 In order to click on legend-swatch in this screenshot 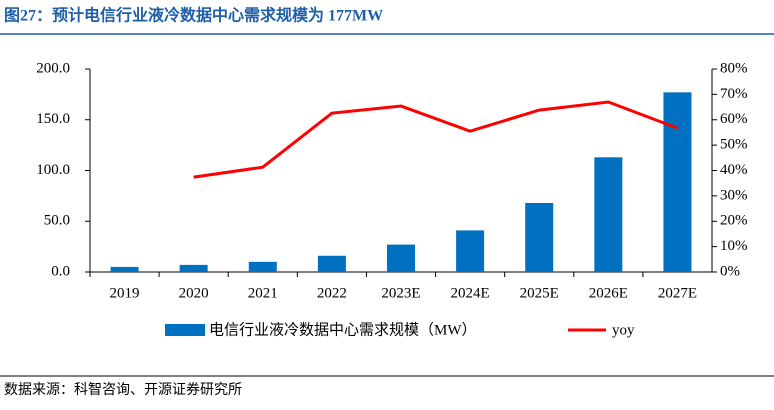, I will do `click(185, 330)`.